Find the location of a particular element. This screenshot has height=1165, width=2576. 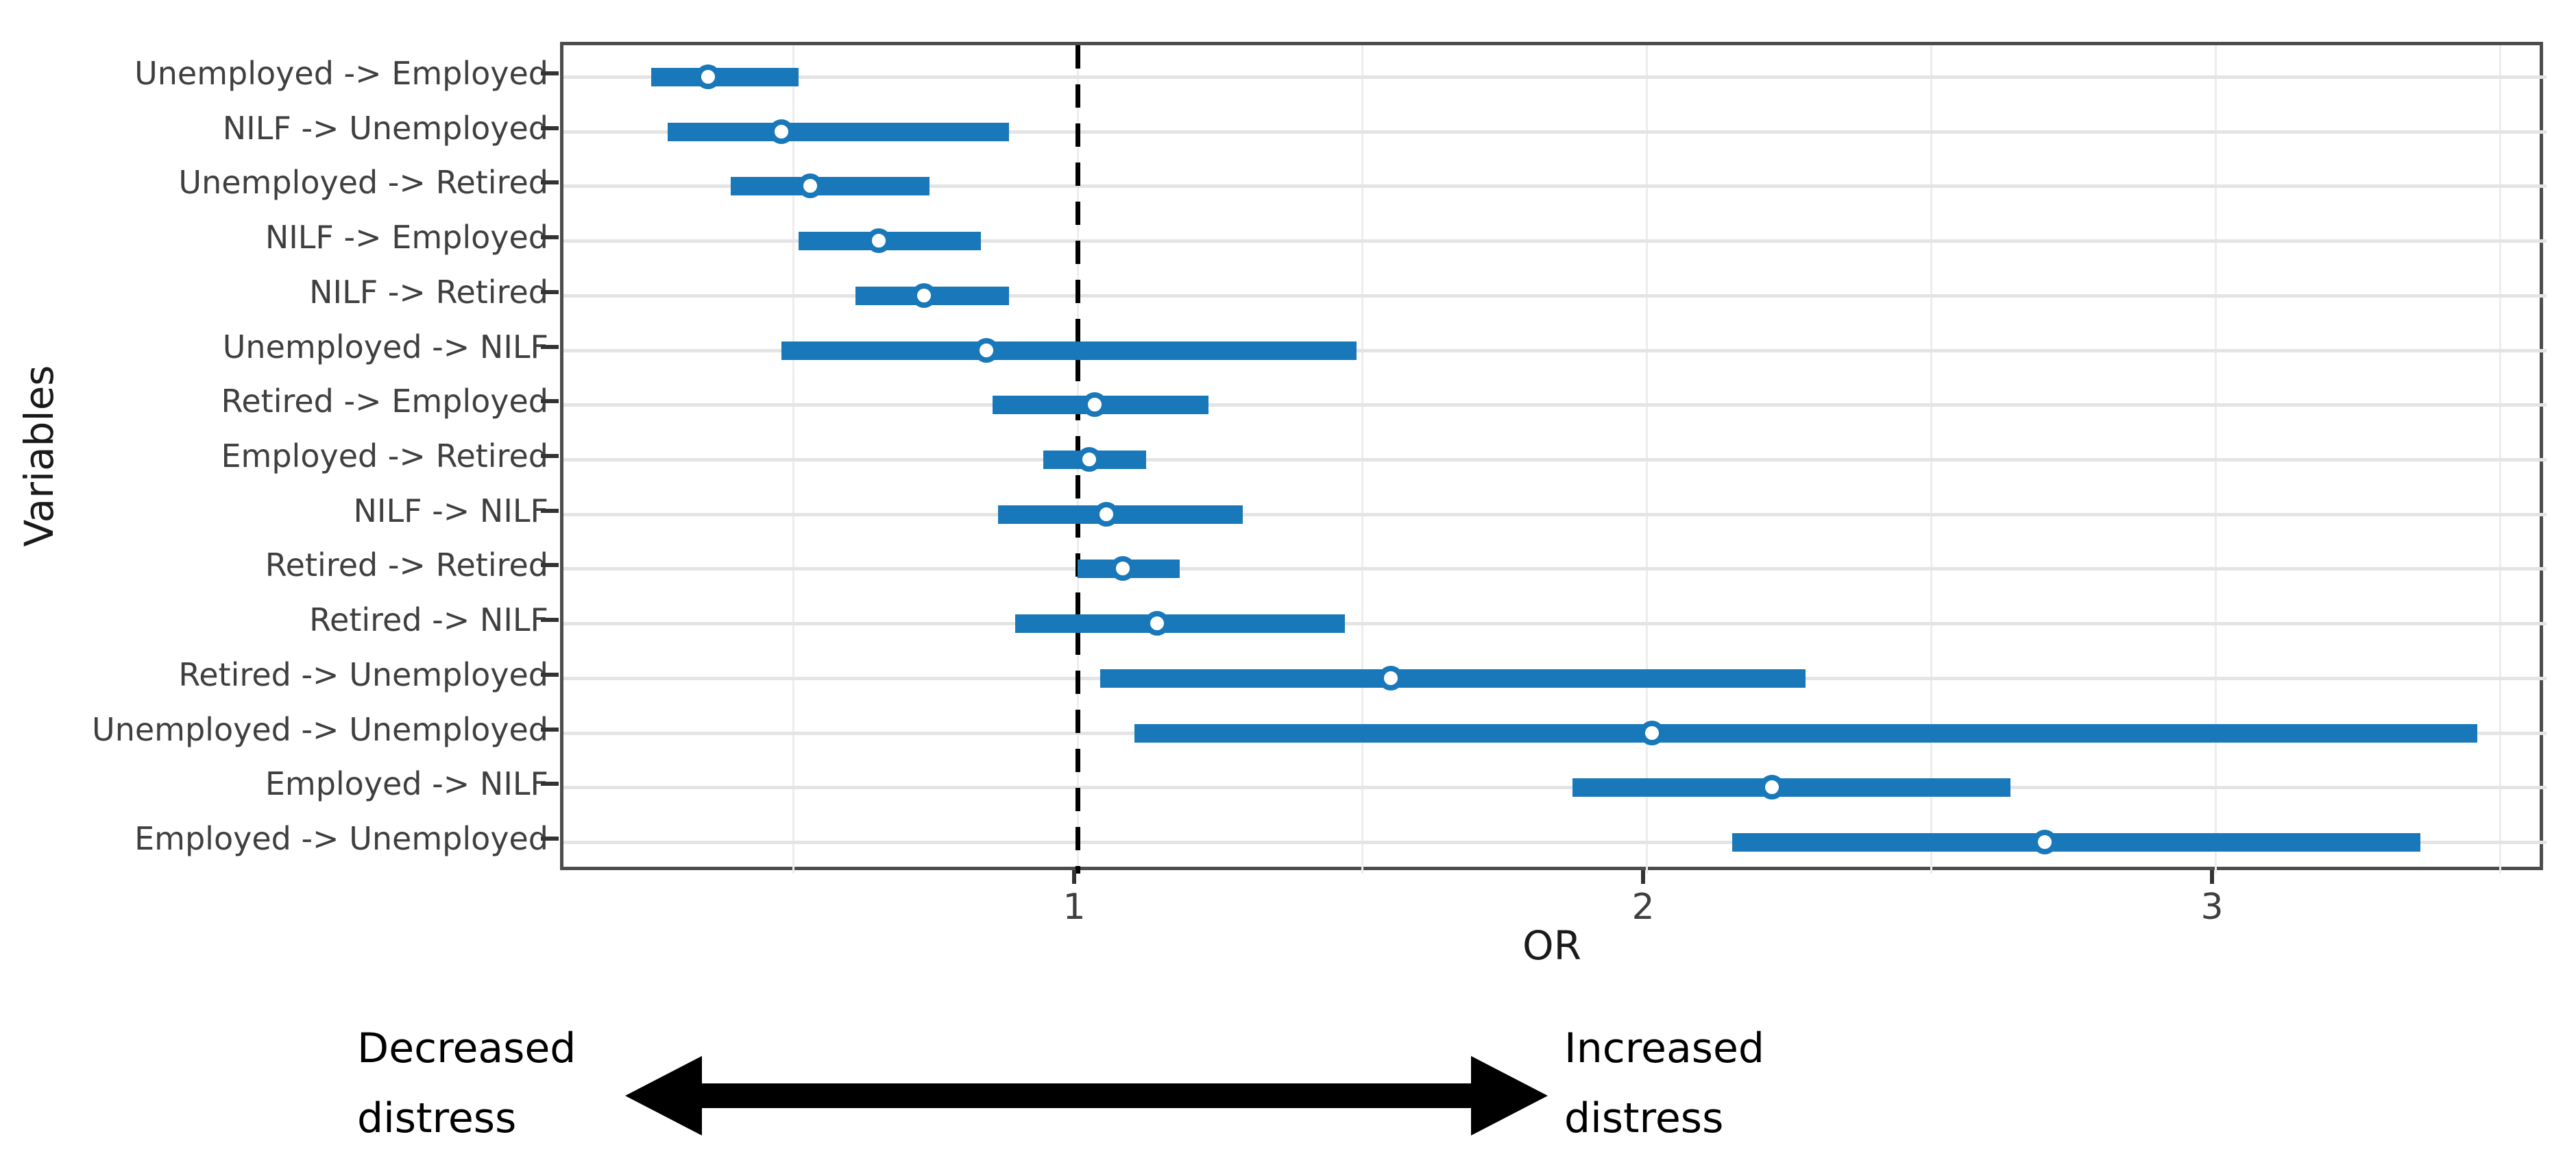

y-tick-label: Retired -> Retired is located at coordinates (406, 565).